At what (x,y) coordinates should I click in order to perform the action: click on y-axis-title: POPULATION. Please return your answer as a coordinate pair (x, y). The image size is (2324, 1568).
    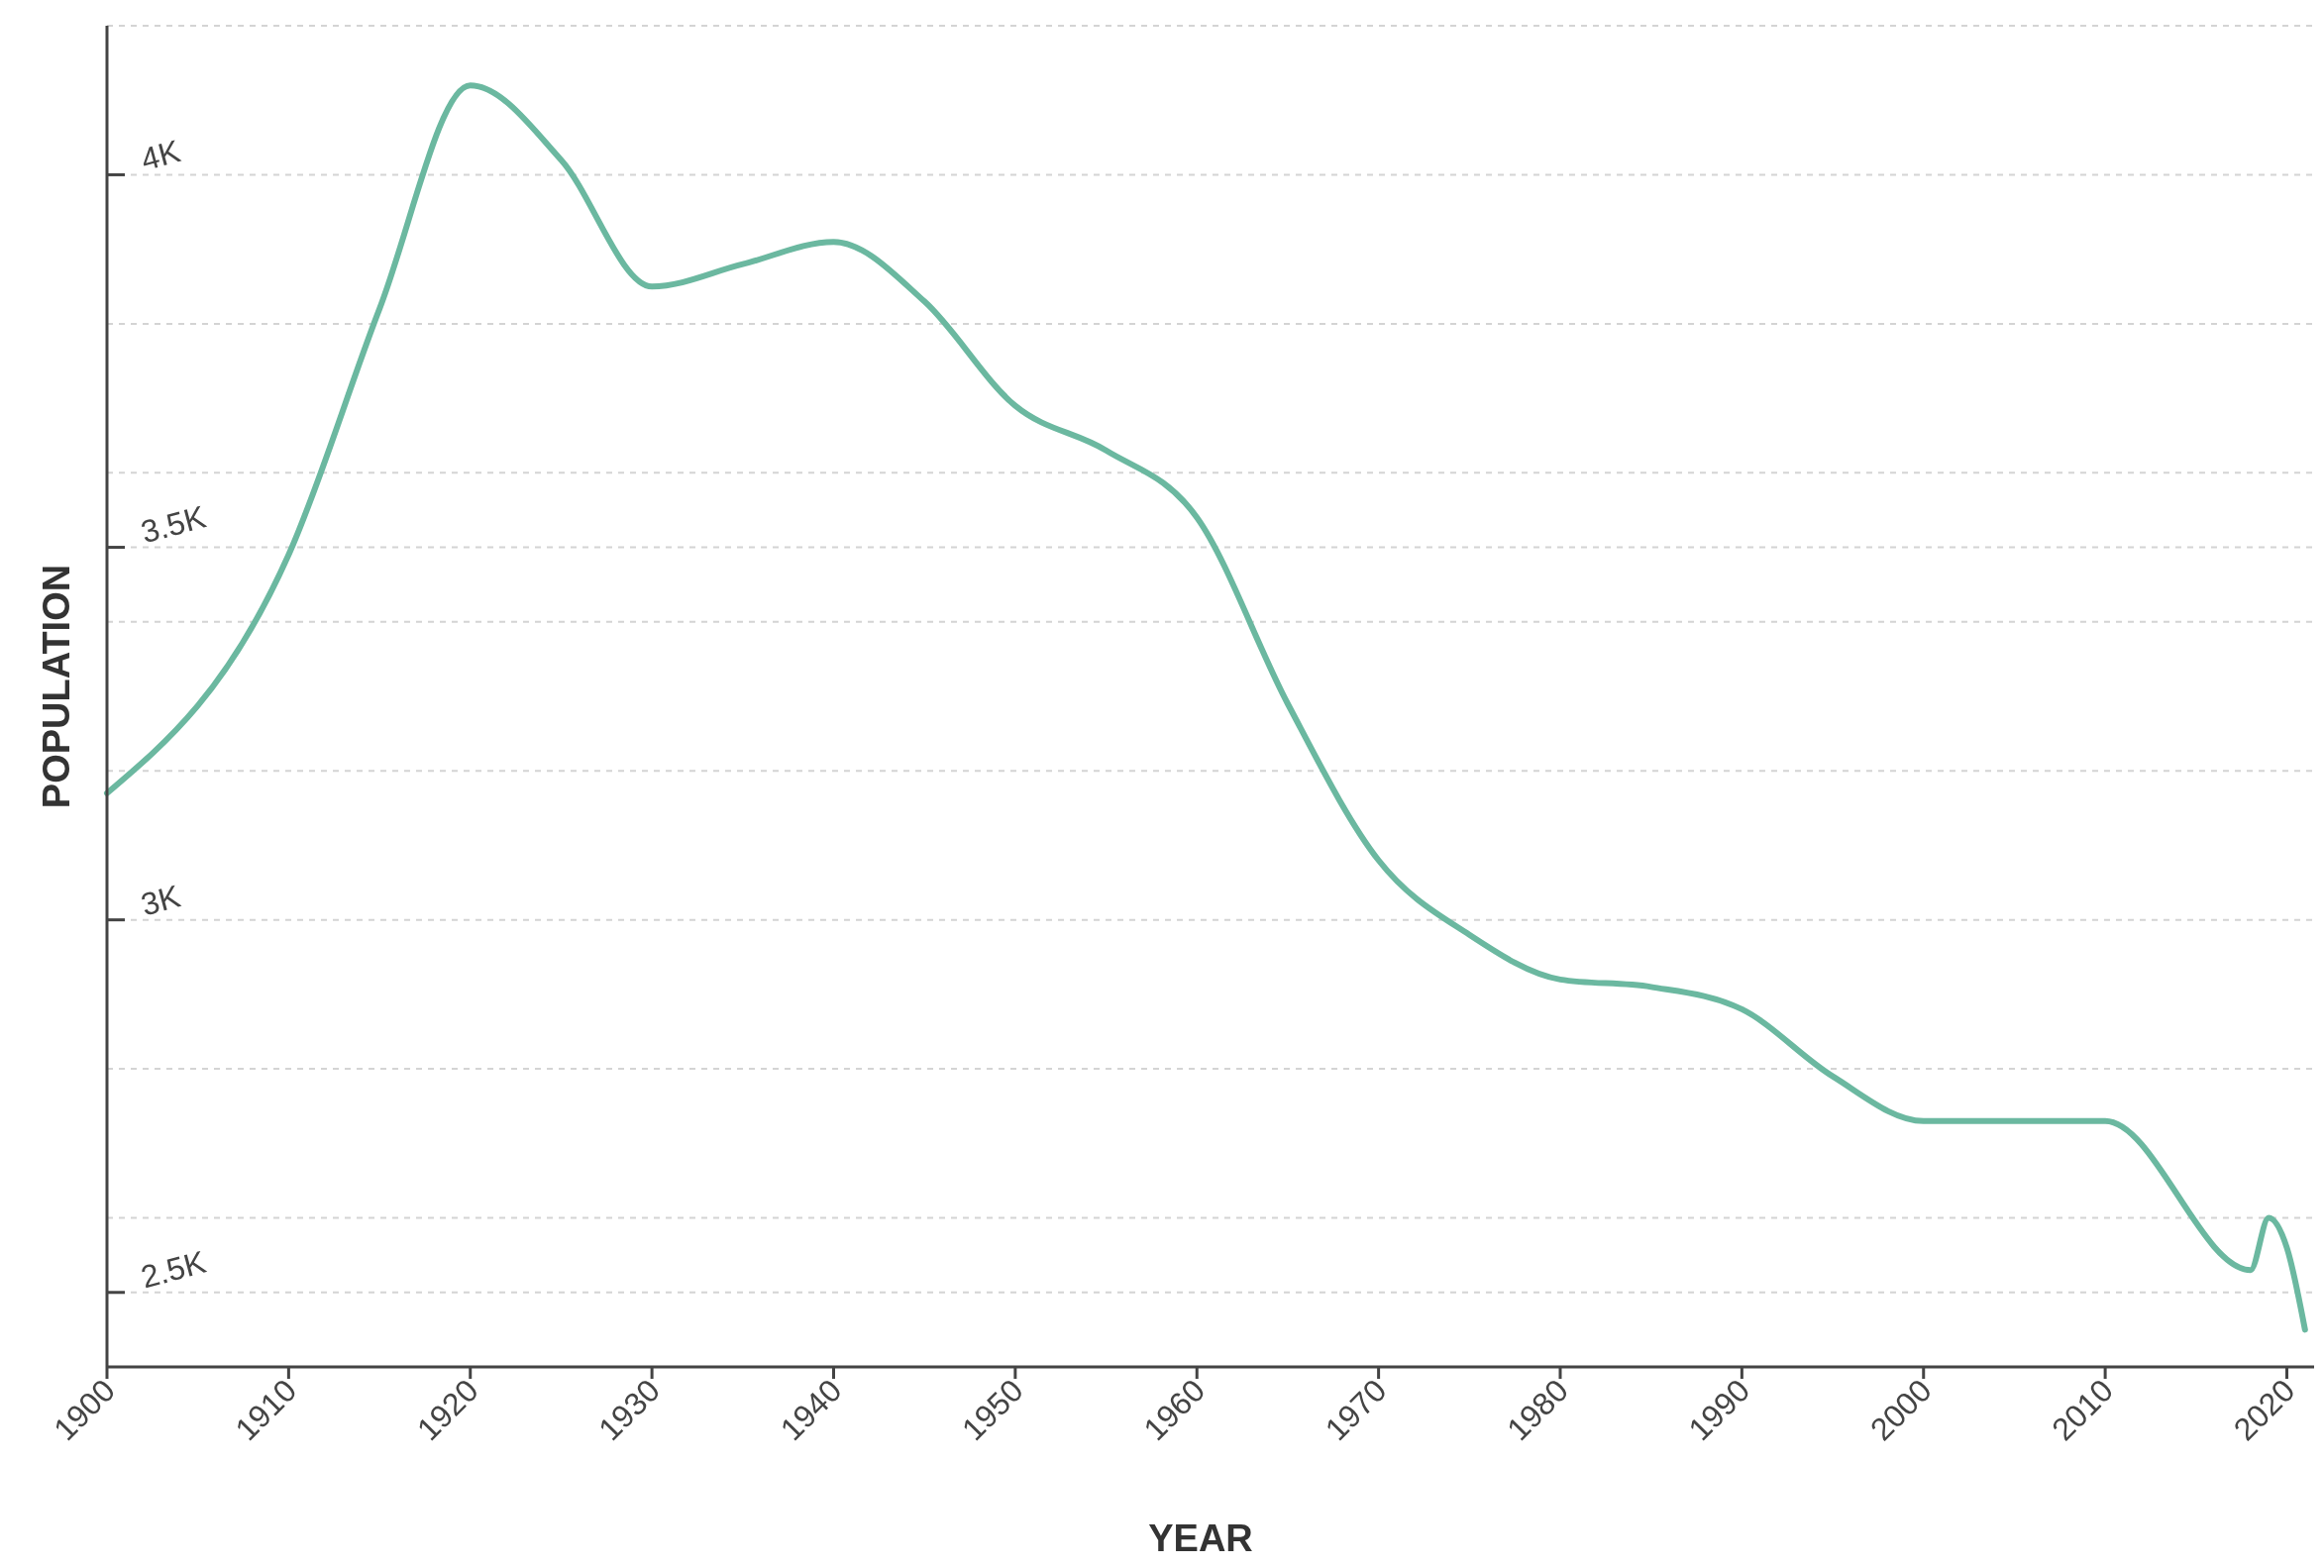
    Looking at the image, I should click on (56, 686).